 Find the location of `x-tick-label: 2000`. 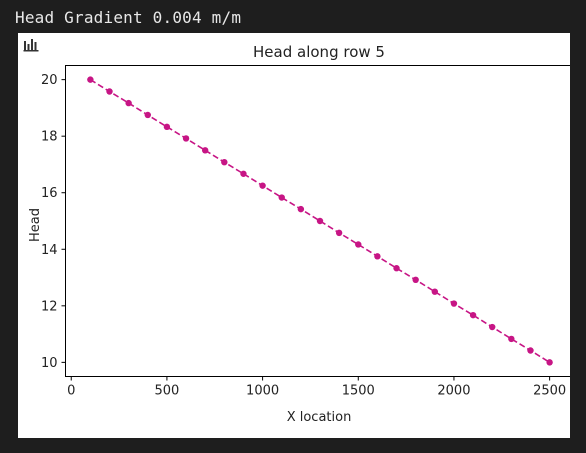

x-tick-label: 2000 is located at coordinates (453, 391).